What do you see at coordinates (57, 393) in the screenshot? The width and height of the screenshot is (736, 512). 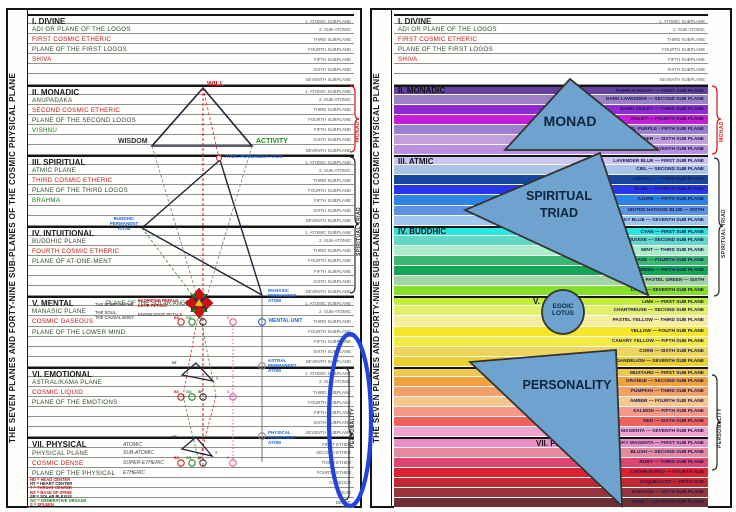 I see `plane-row-label: COSMIC LIQUID` at bounding box center [57, 393].